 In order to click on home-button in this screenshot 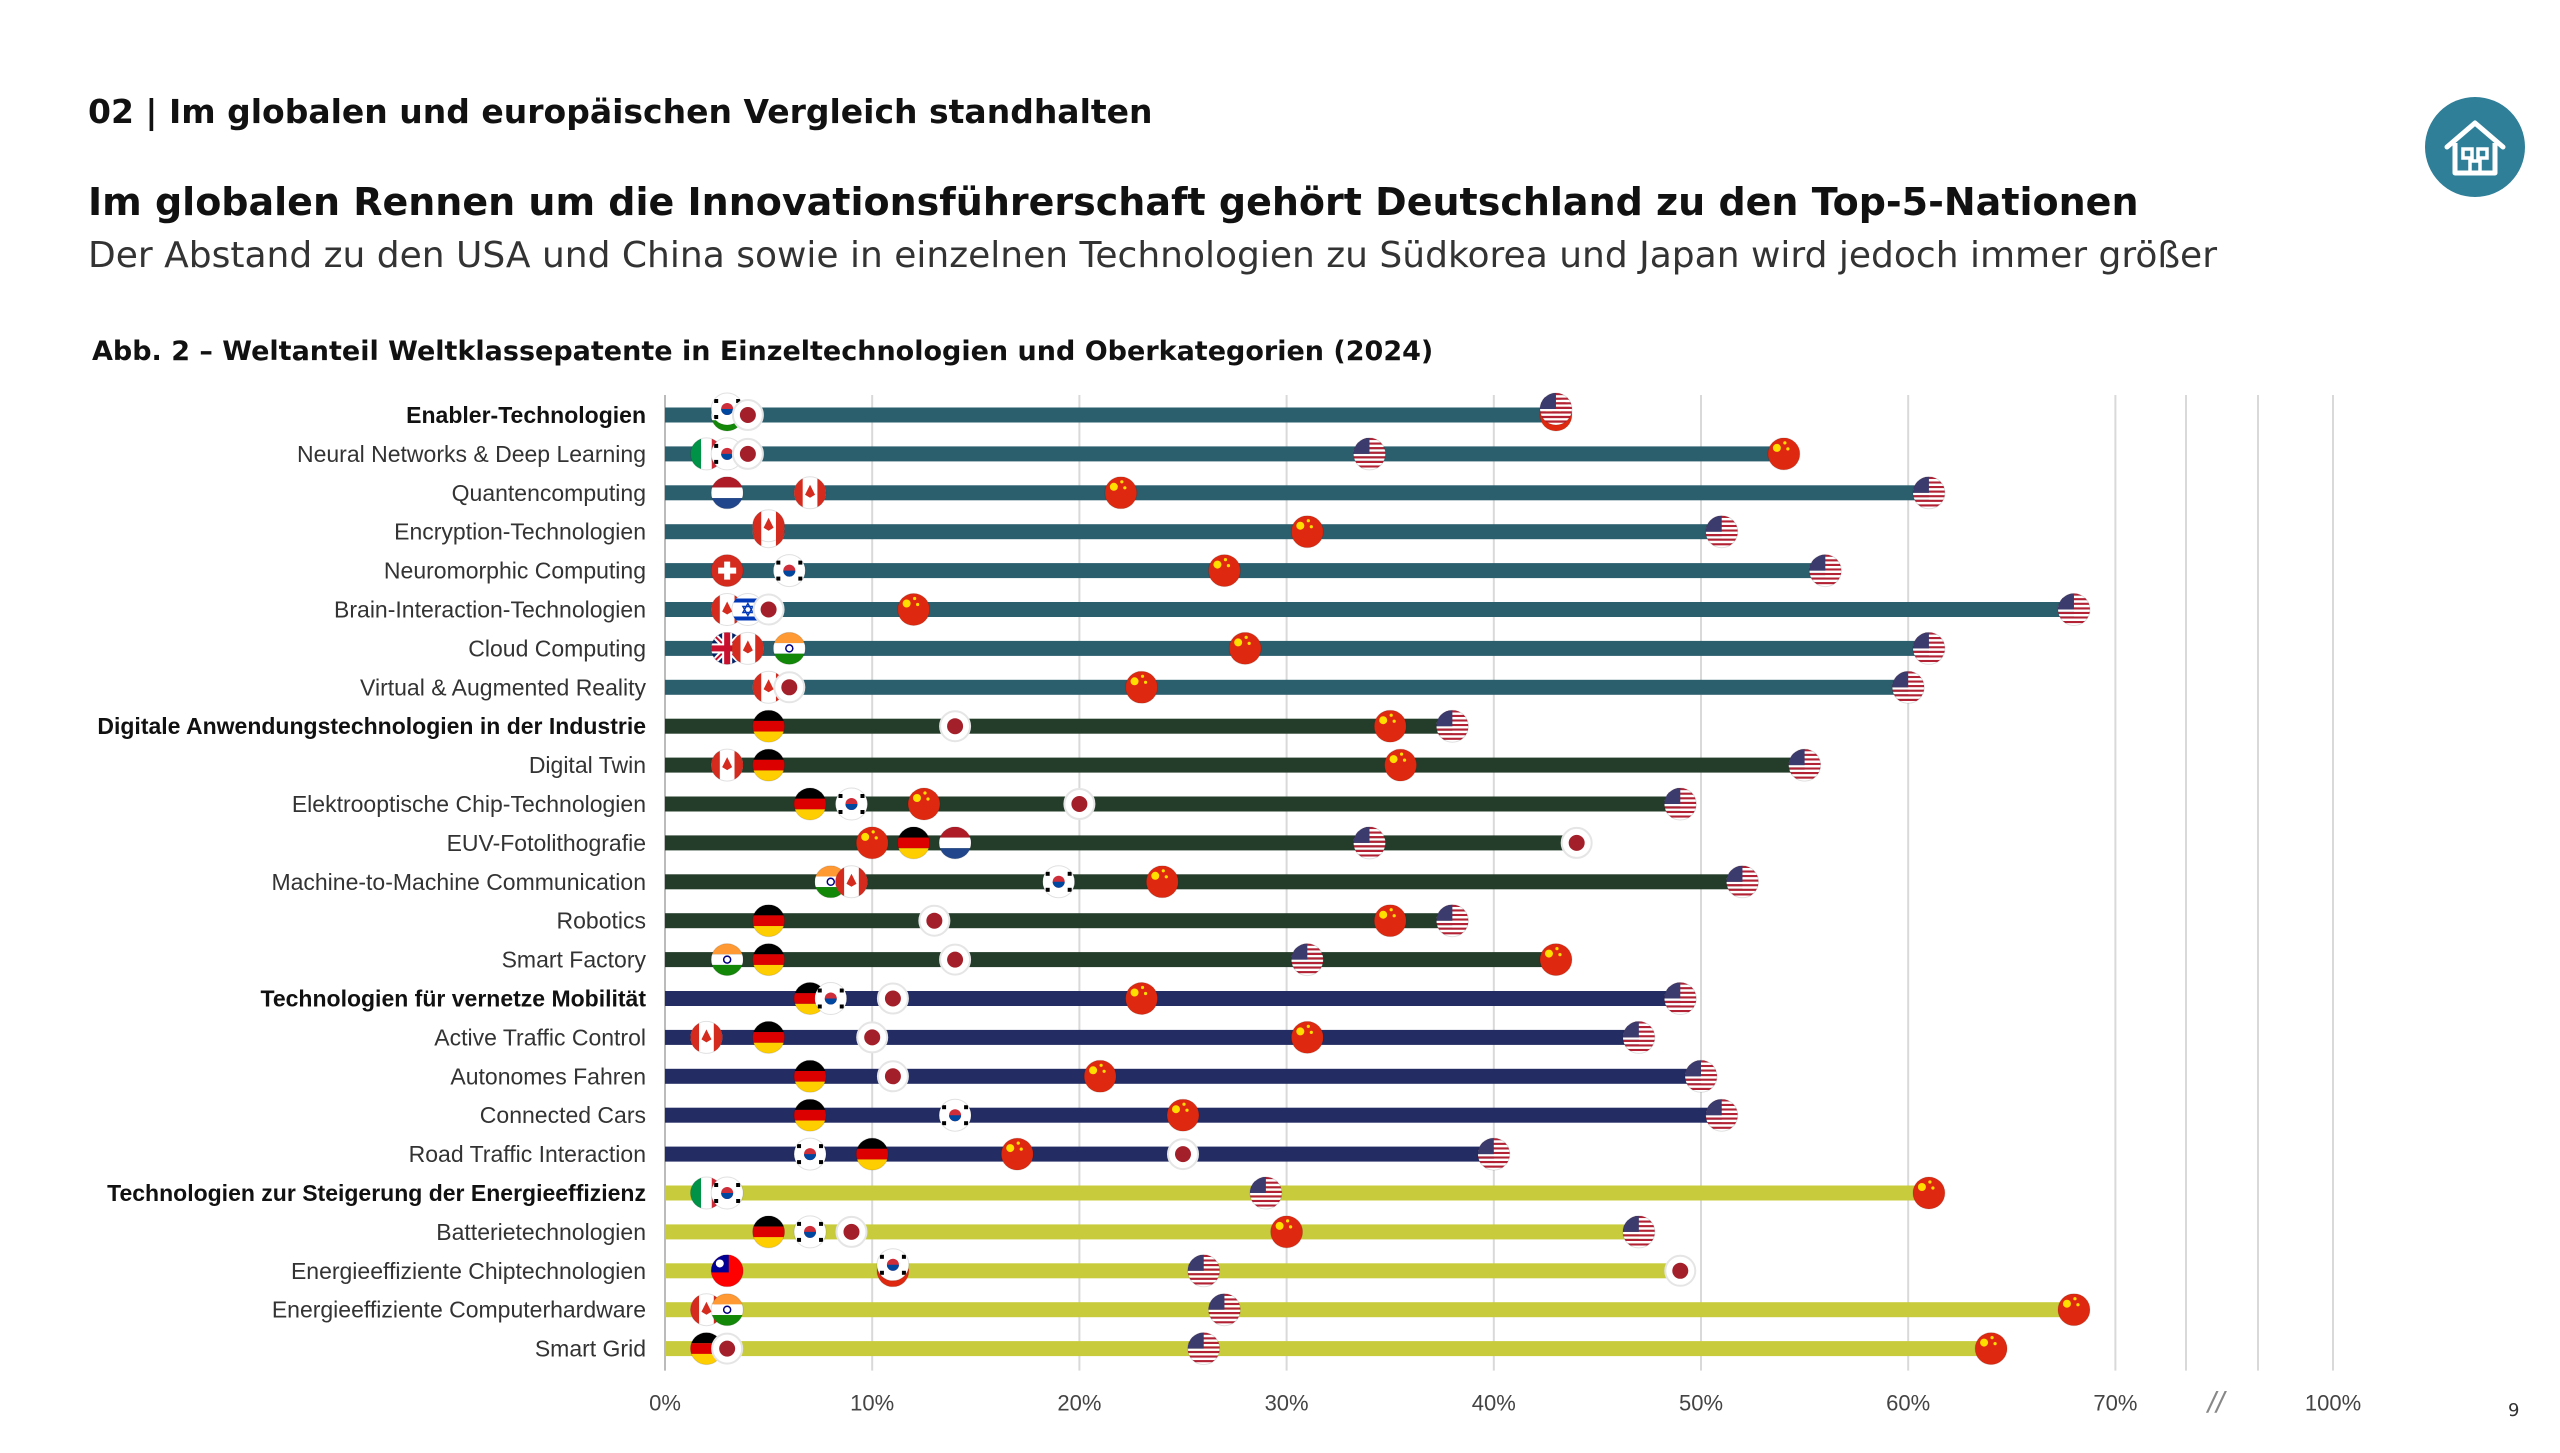, I will do `click(2475, 147)`.